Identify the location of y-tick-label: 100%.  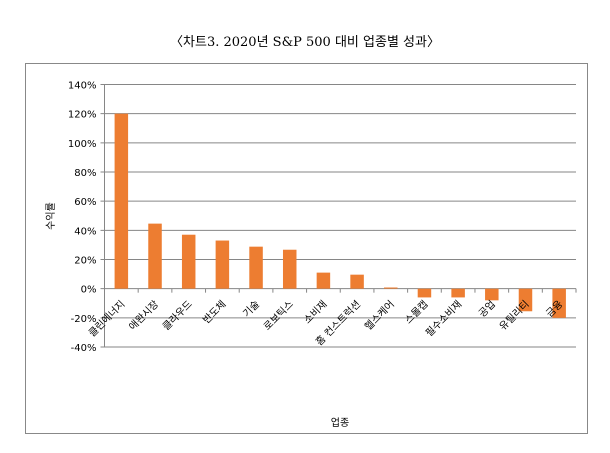
(82, 144).